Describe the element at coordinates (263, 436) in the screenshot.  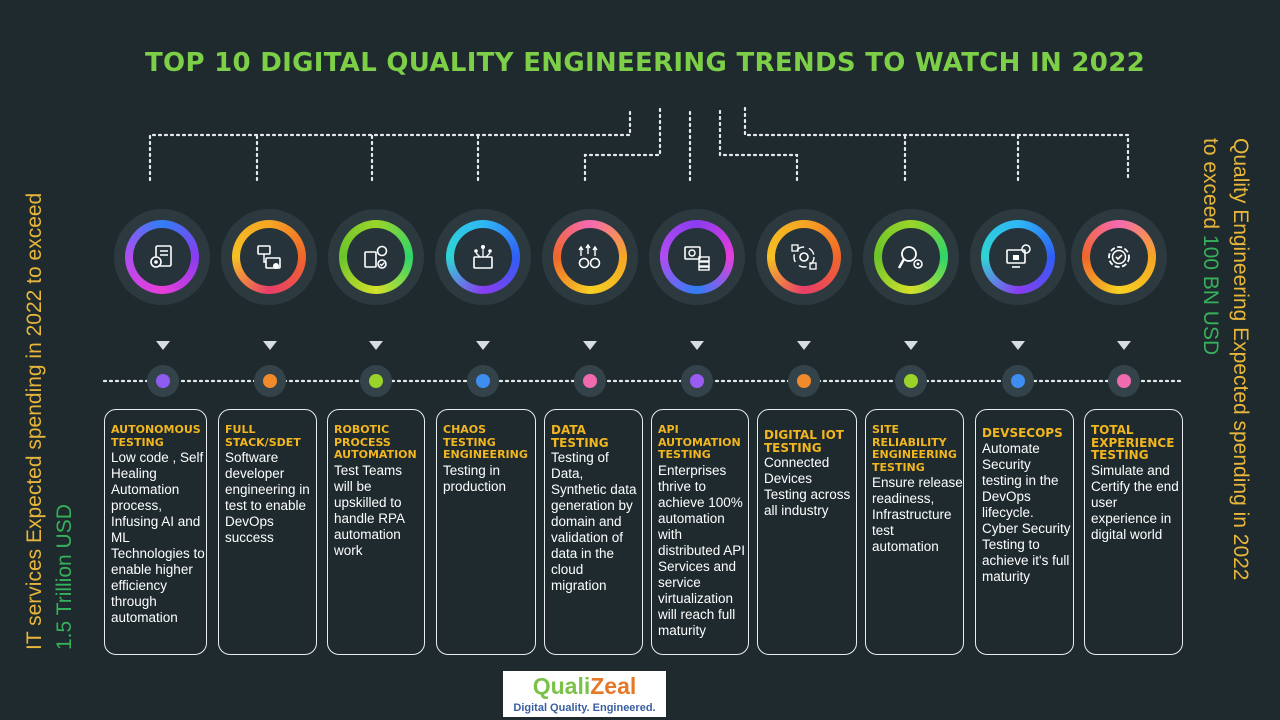
I see `trend-heading: FULL STACK/SDET` at that location.